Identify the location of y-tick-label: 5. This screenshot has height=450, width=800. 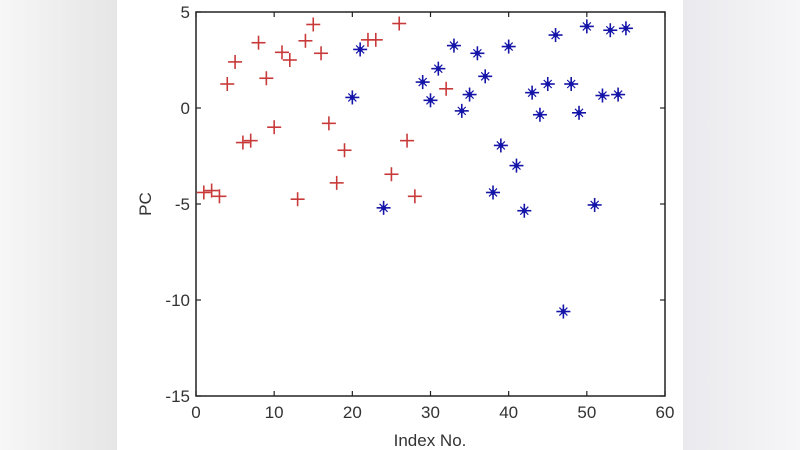
(185, 12).